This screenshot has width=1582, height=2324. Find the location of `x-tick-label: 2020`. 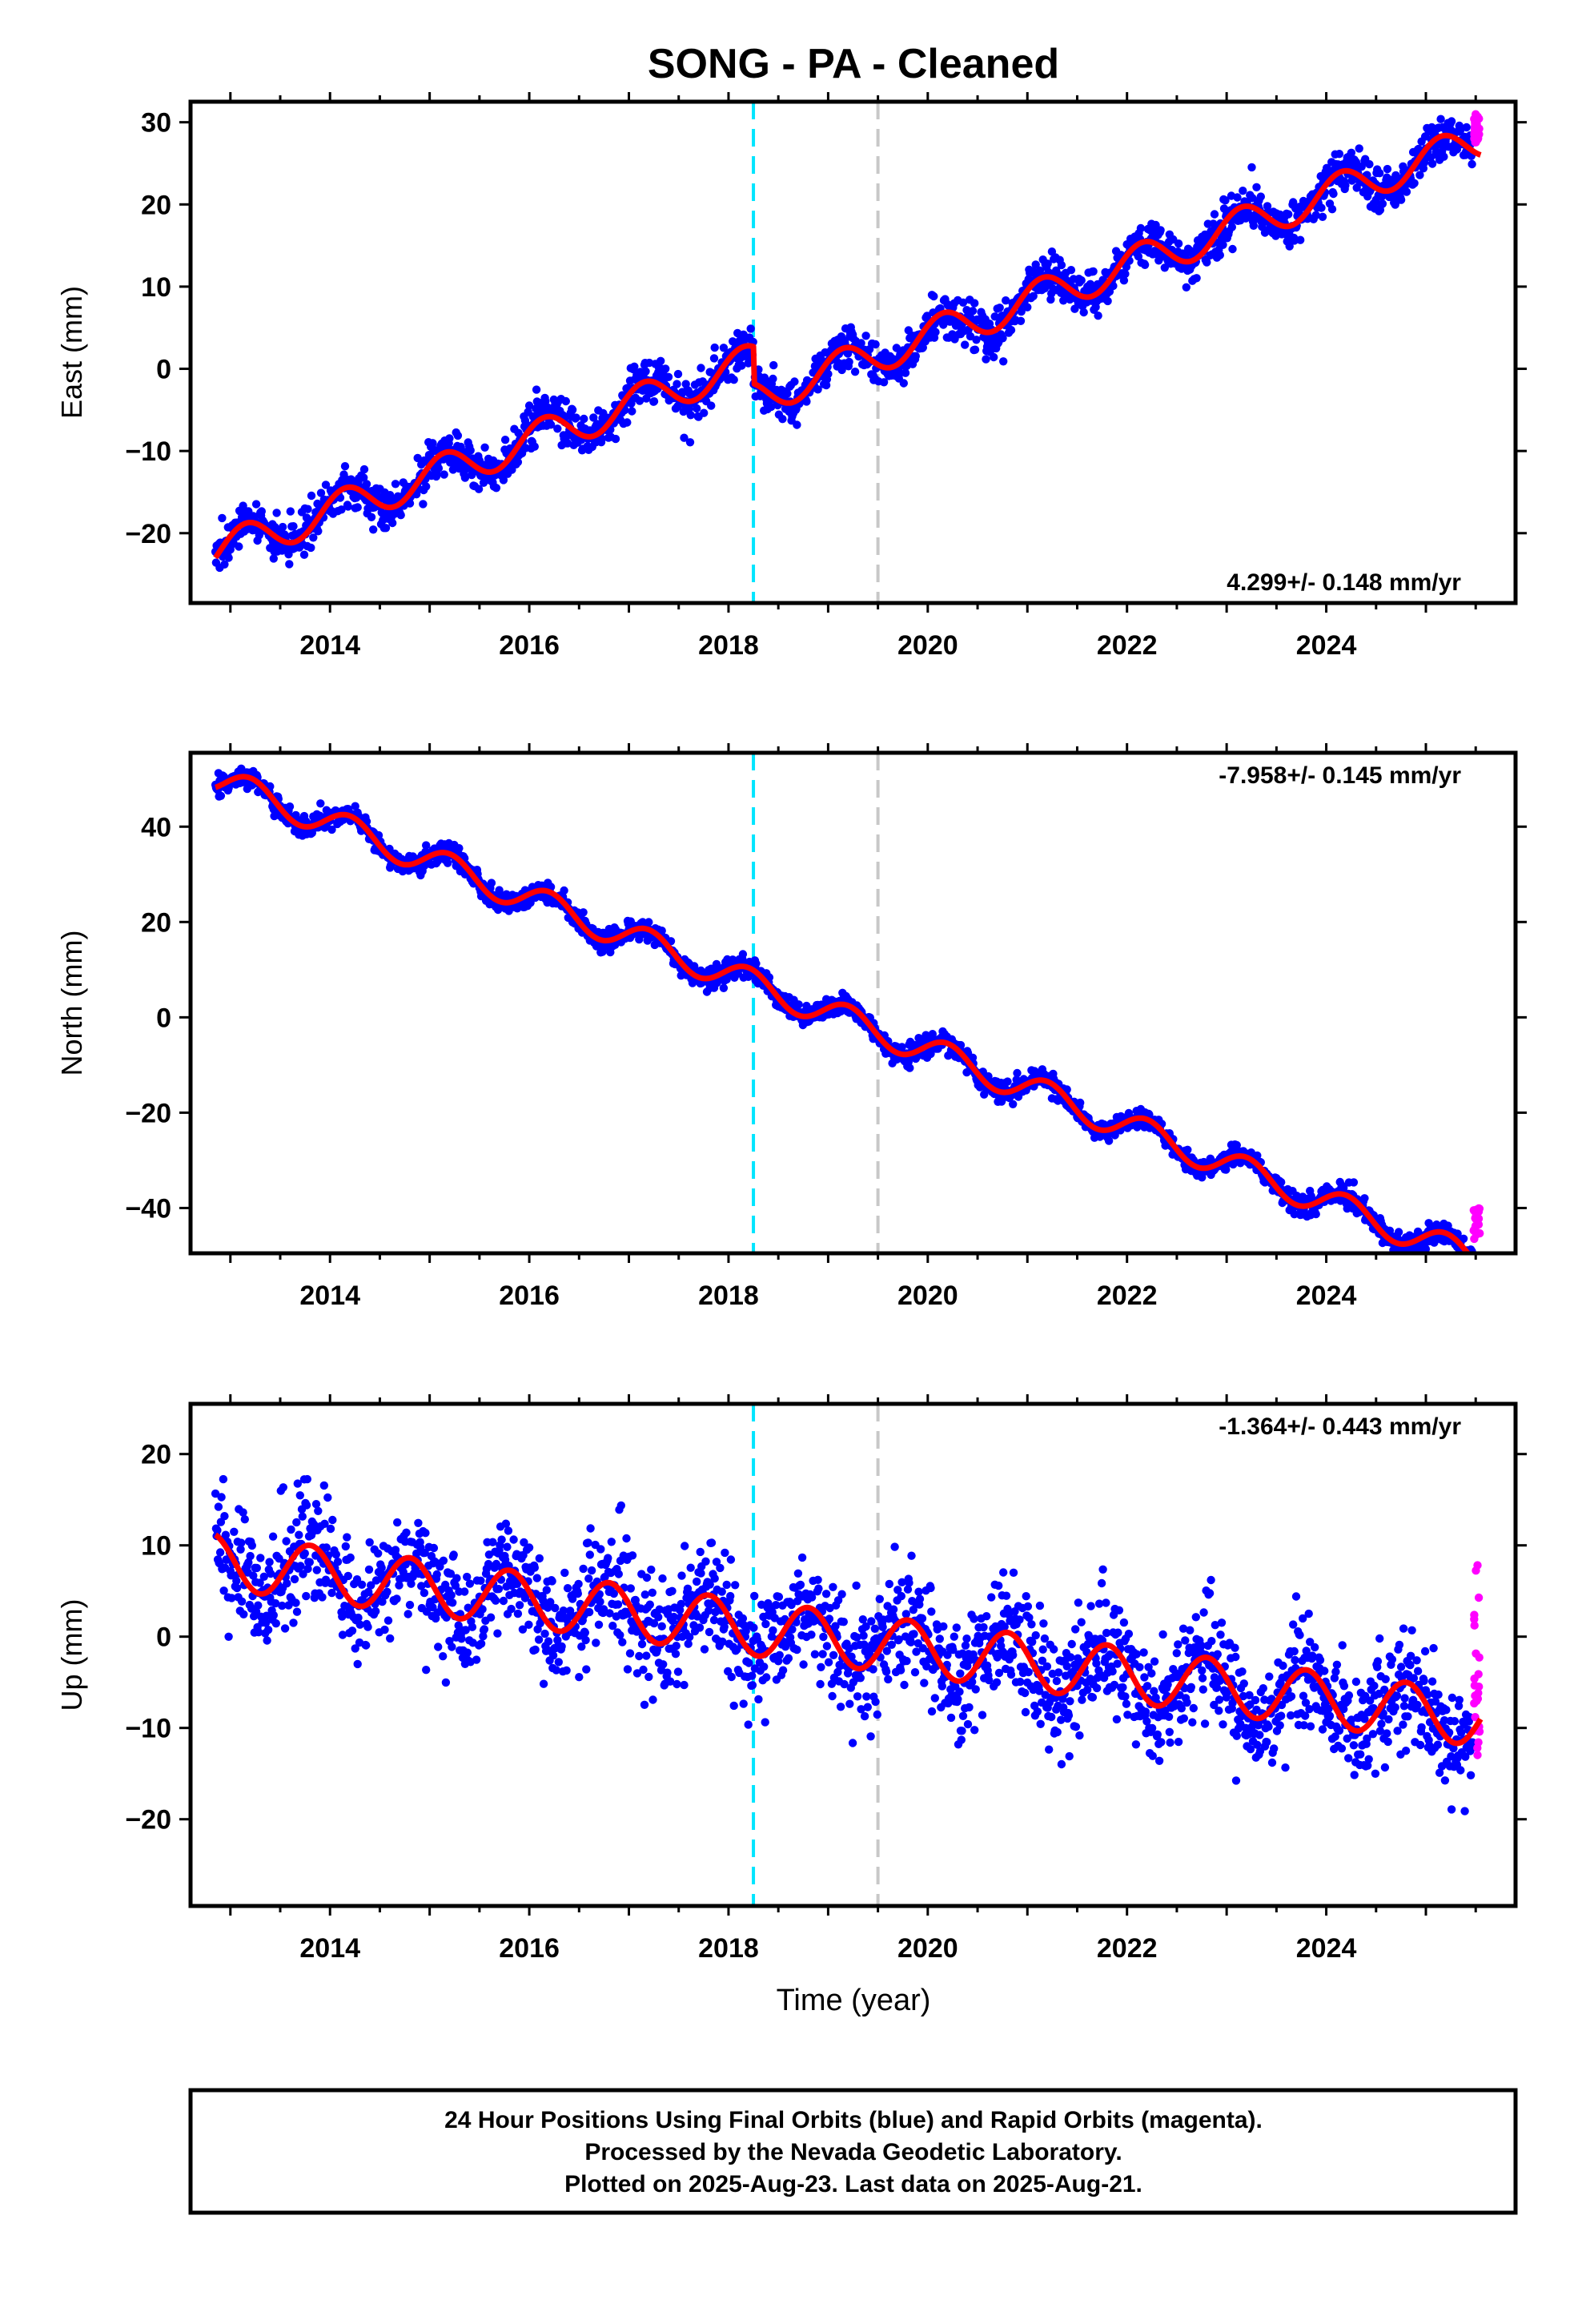

x-tick-label: 2020 is located at coordinates (928, 1296).